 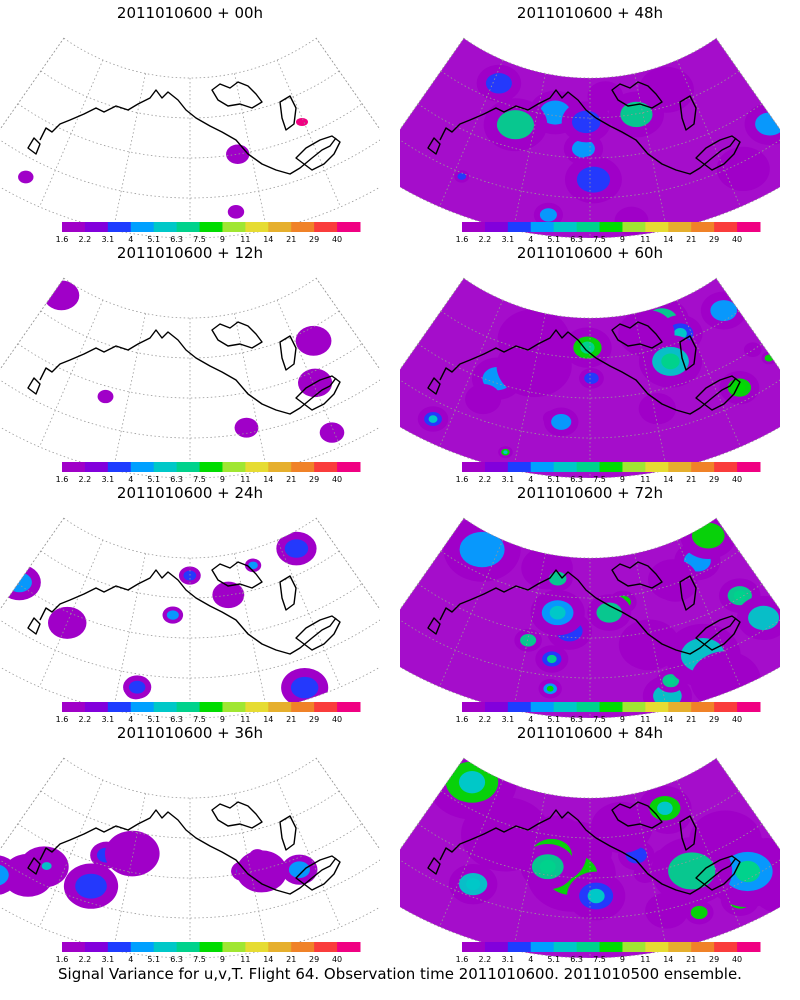 I want to click on aleutian-coast, so click(x=34, y=866).